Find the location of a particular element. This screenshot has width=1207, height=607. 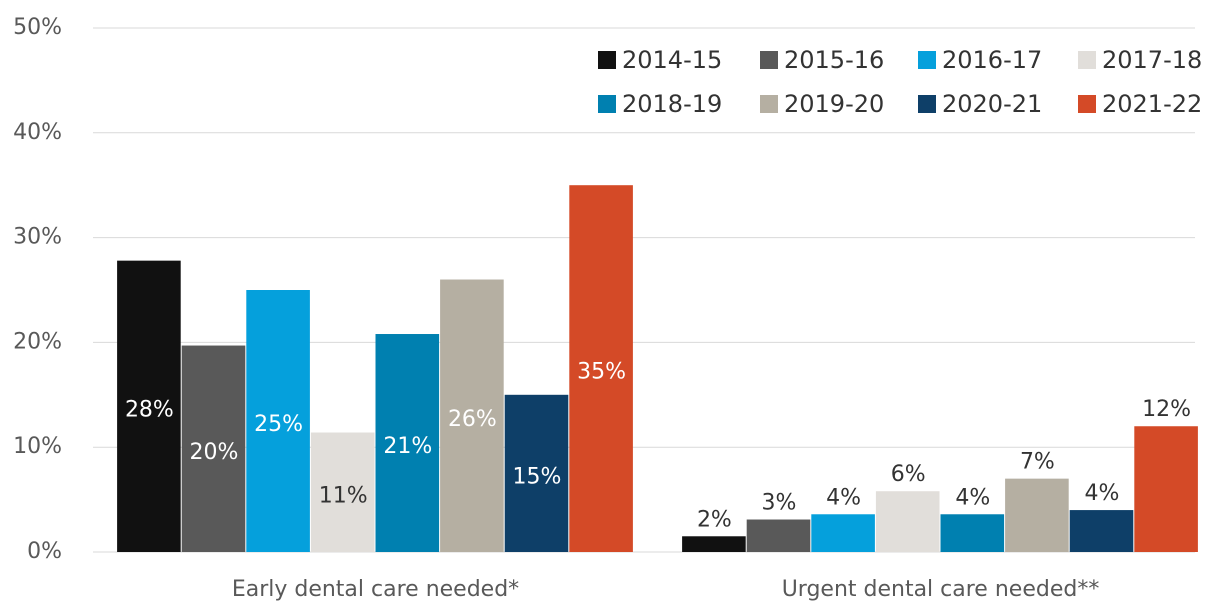

legend-label: 2015-16 is located at coordinates (834, 60).